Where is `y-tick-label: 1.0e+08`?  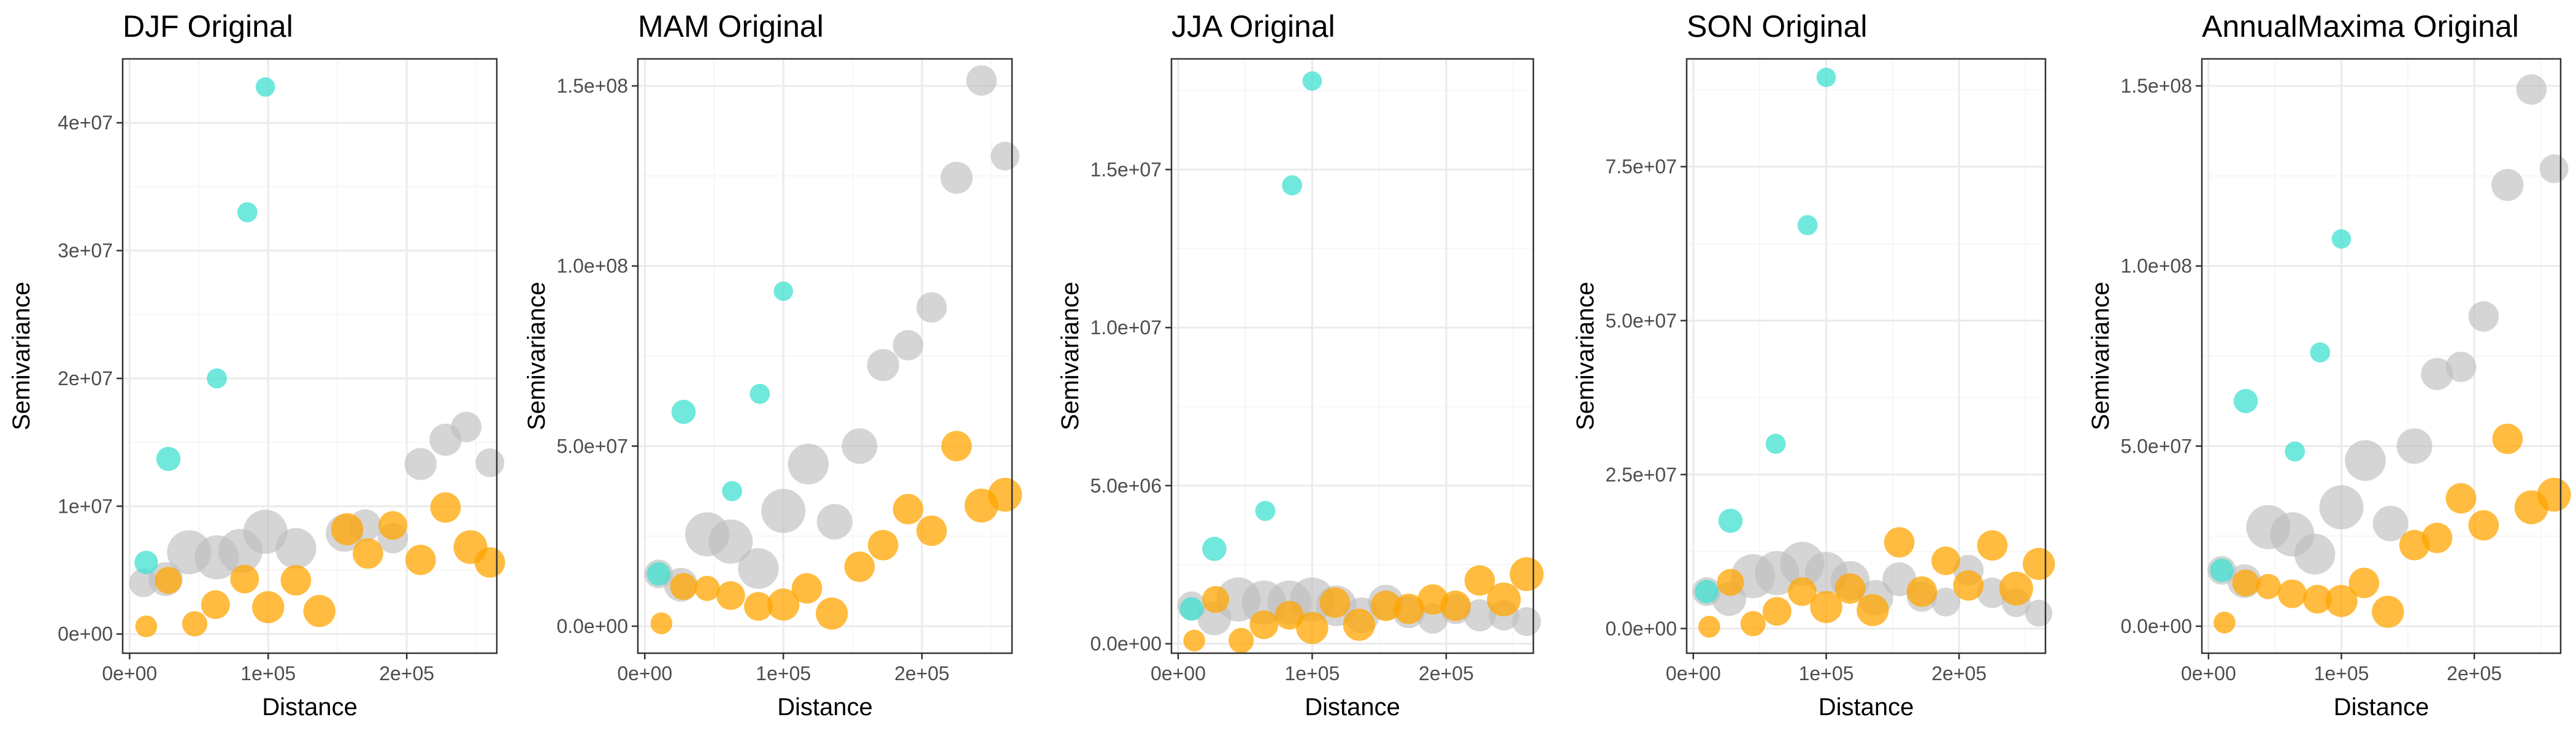
y-tick-label: 1.0e+08 is located at coordinates (592, 266).